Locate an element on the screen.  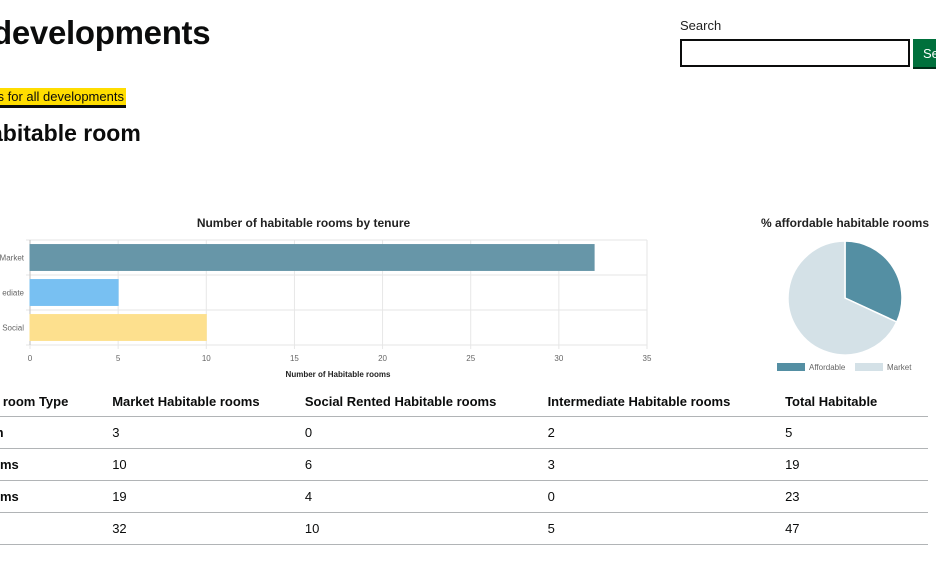
legend-label: Affordable is located at coordinates (827, 367).